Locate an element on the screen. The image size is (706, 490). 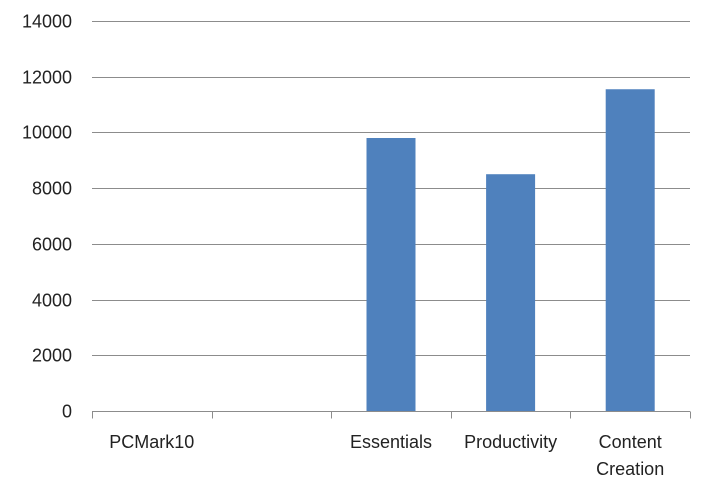
y-tick-label: 8000 is located at coordinates (52, 189).